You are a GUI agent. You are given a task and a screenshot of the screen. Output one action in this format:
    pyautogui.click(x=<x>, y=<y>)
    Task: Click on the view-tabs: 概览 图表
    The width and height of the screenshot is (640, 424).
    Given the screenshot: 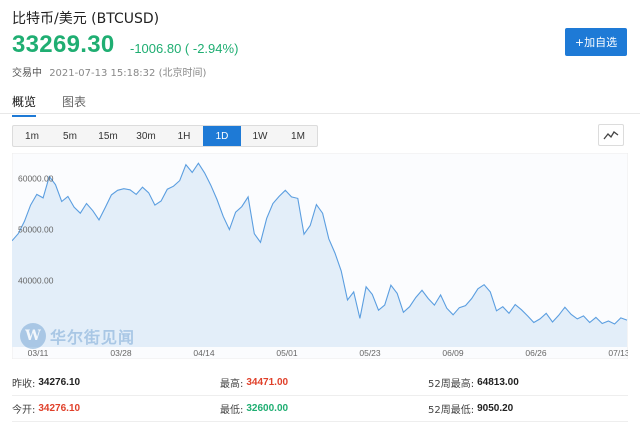 What is the action you would take?
    pyautogui.click(x=49, y=105)
    